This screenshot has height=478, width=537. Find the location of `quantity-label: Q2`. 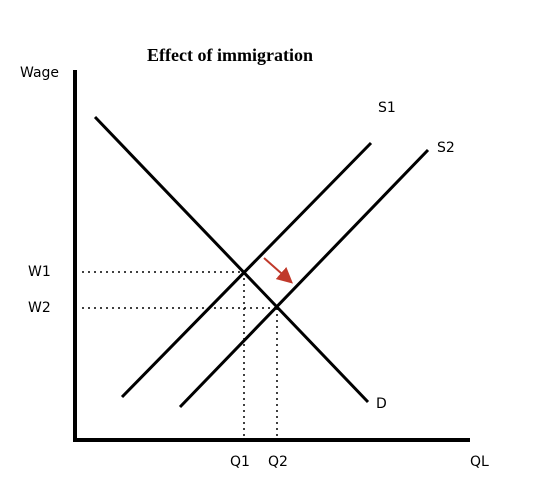

quantity-label: Q2 is located at coordinates (278, 462).